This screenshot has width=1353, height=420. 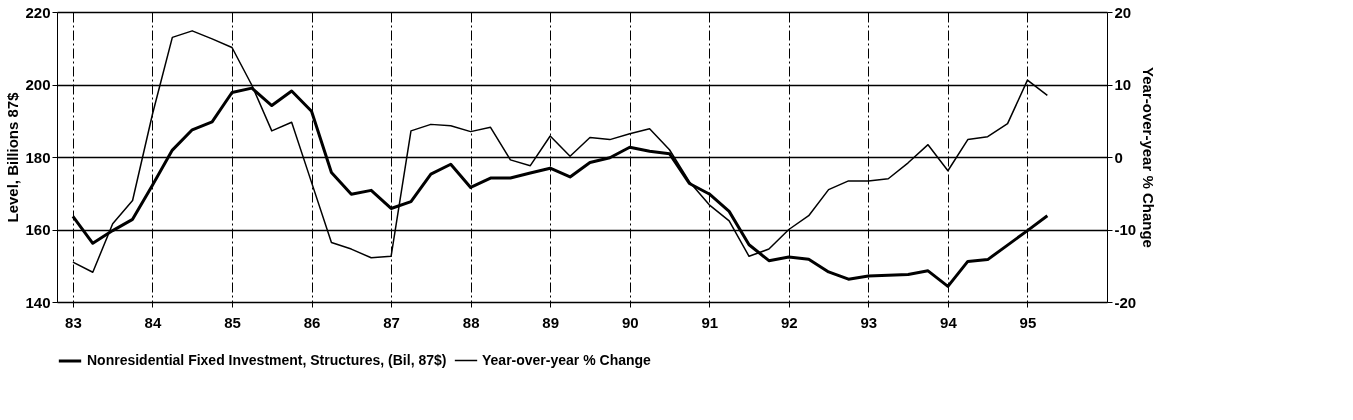 I want to click on x-tick-label: 84, so click(x=153, y=322).